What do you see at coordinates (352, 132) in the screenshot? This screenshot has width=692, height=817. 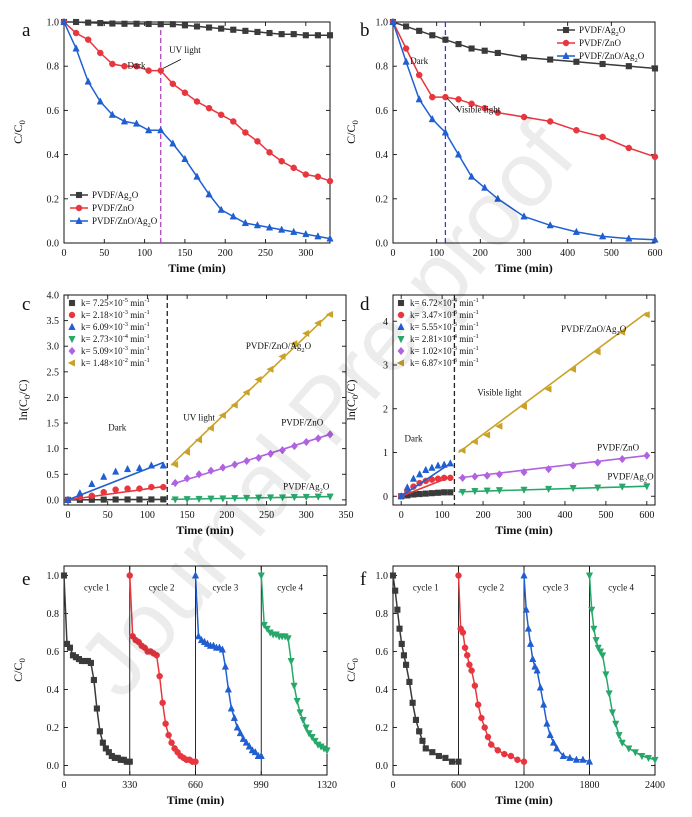 I see `y-axis-title: C/C0` at bounding box center [352, 132].